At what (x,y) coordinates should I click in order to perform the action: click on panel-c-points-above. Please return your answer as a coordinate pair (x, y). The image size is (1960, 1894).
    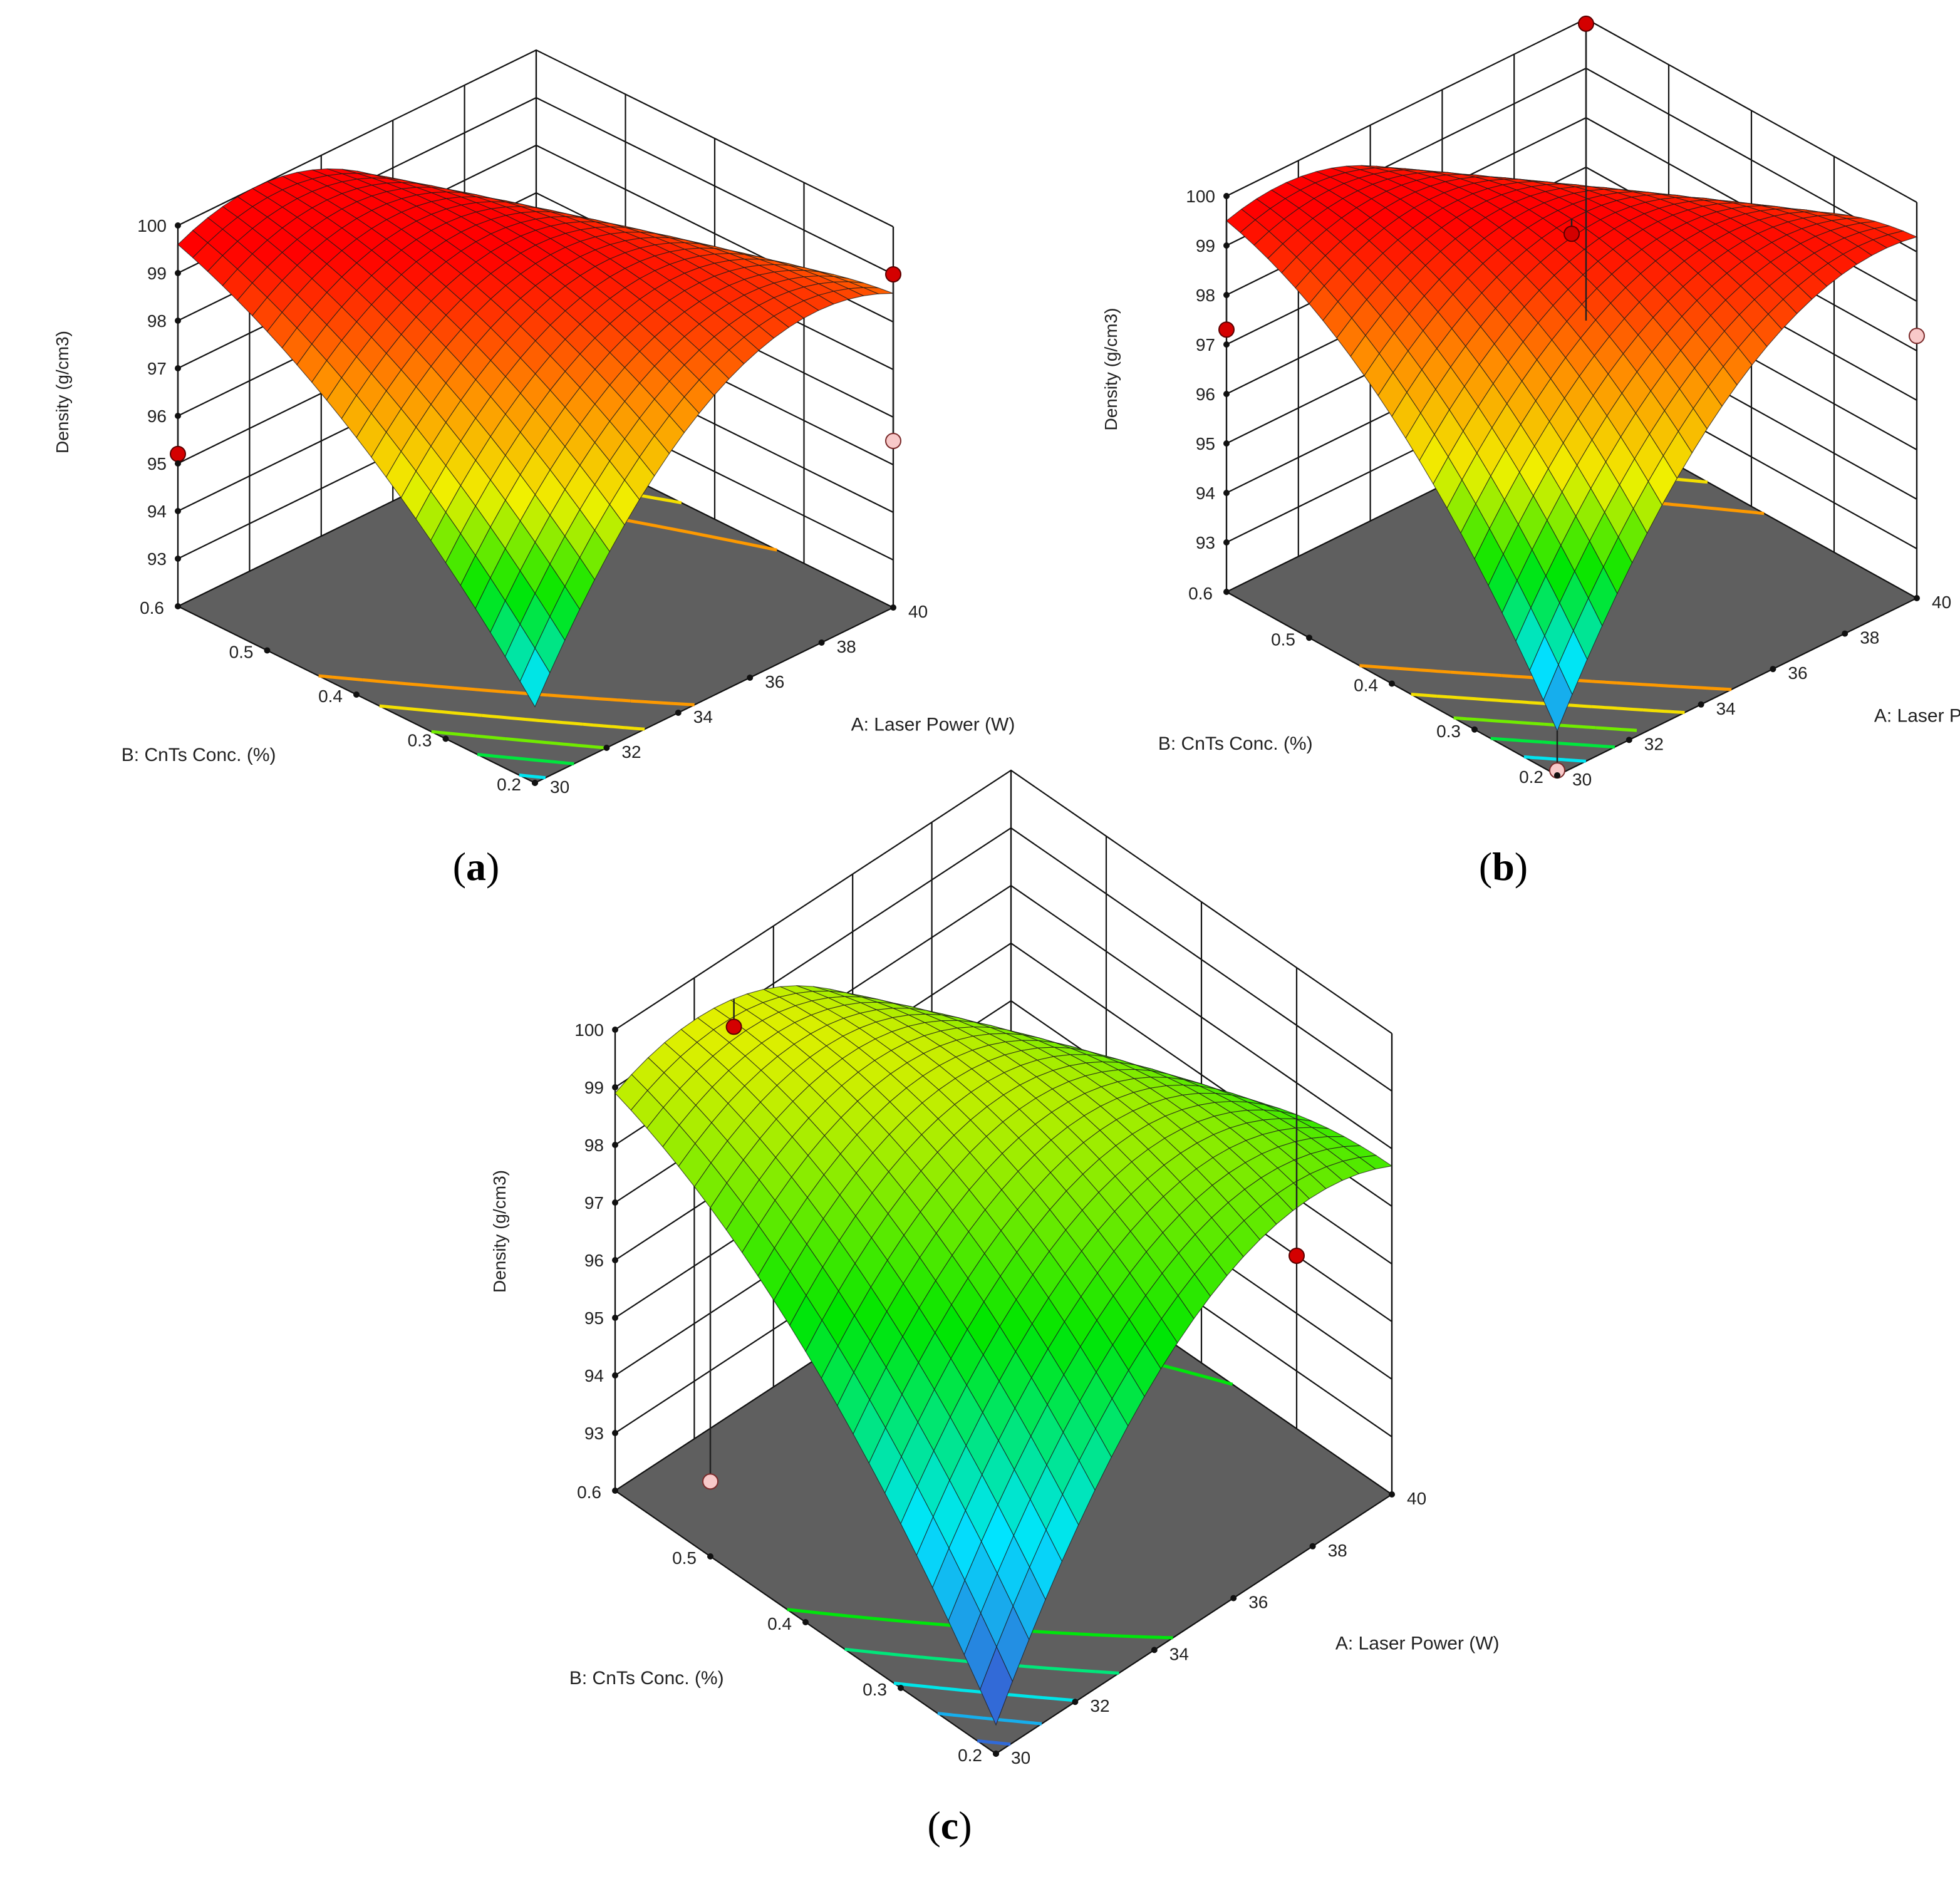
    Looking at the image, I should click on (1015, 1131).